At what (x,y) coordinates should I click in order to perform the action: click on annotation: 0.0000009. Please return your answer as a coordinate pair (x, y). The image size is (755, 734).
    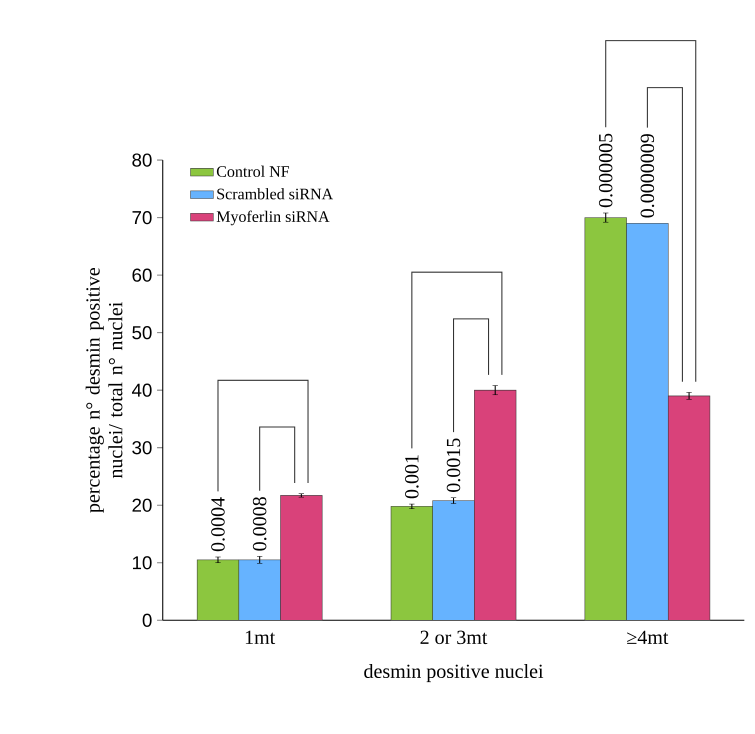
    Looking at the image, I should click on (647, 176).